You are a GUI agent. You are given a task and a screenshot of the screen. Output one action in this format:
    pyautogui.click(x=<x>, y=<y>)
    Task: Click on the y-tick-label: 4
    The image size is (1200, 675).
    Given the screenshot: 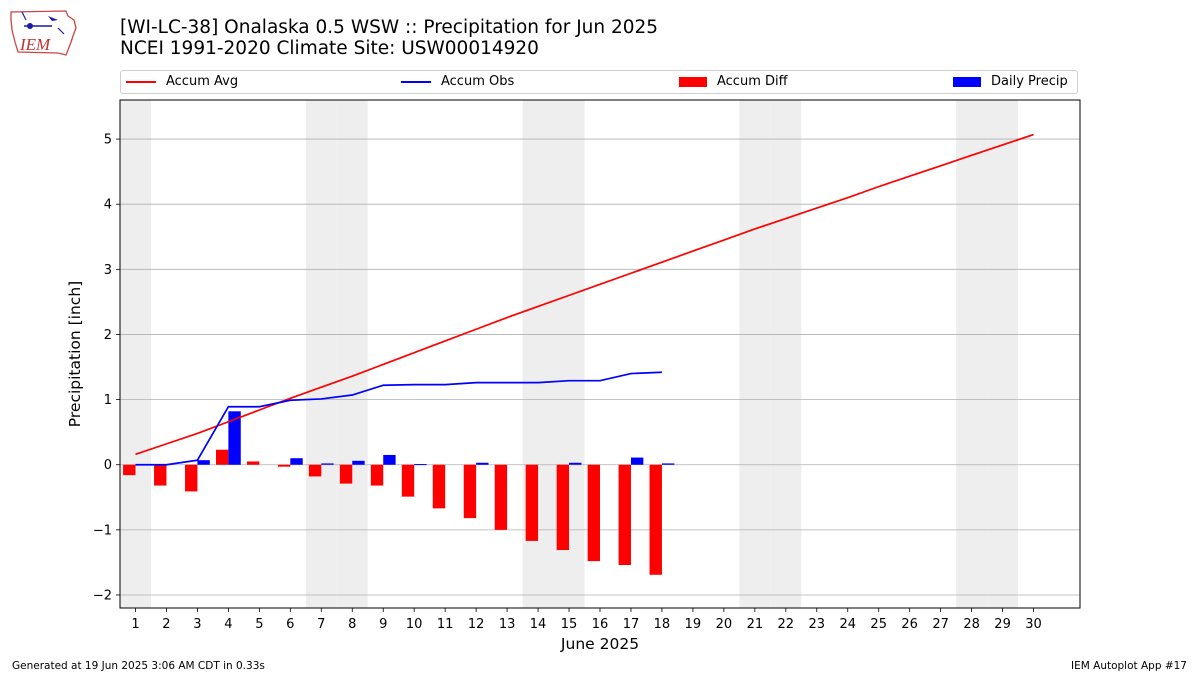 What is the action you would take?
    pyautogui.click(x=108, y=205)
    